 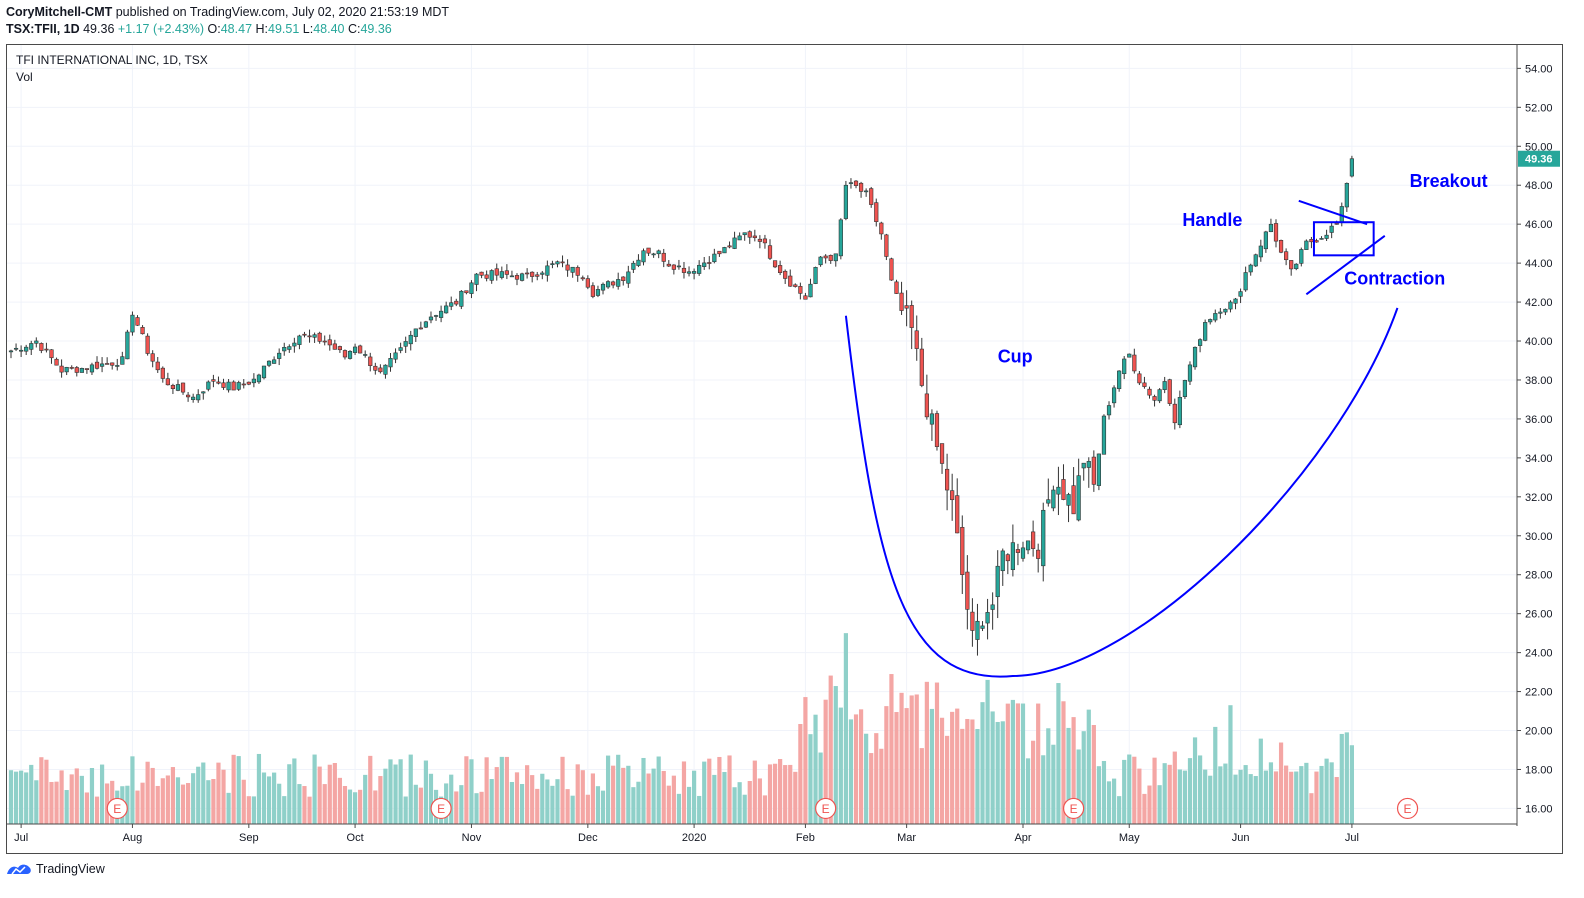 What do you see at coordinates (1333, 212) in the screenshot?
I see `upper-trendline` at bounding box center [1333, 212].